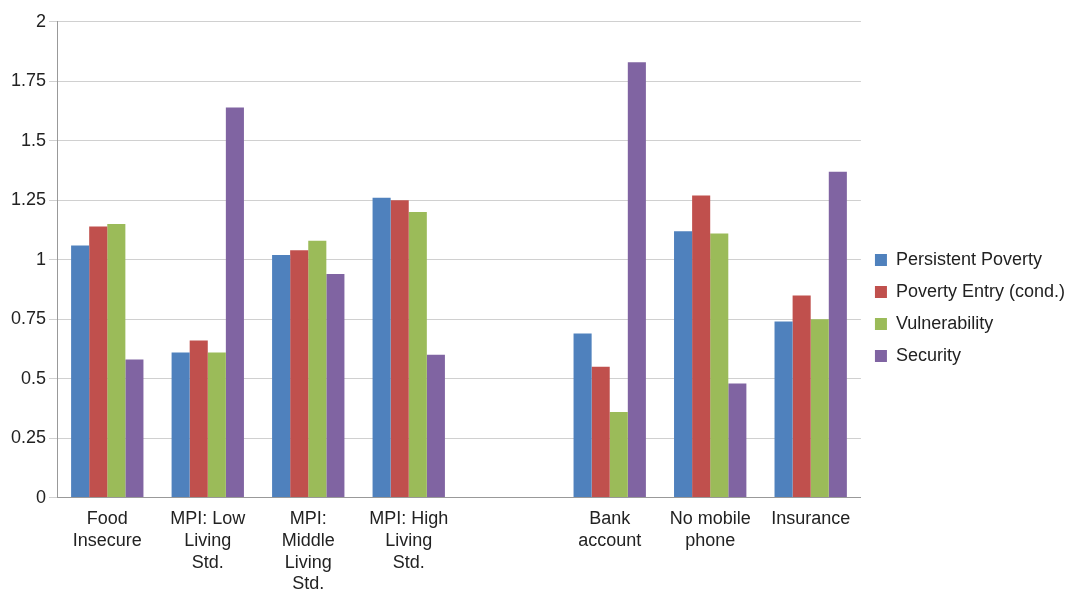  I want to click on y-tick-label: 0.5, so click(34, 377).